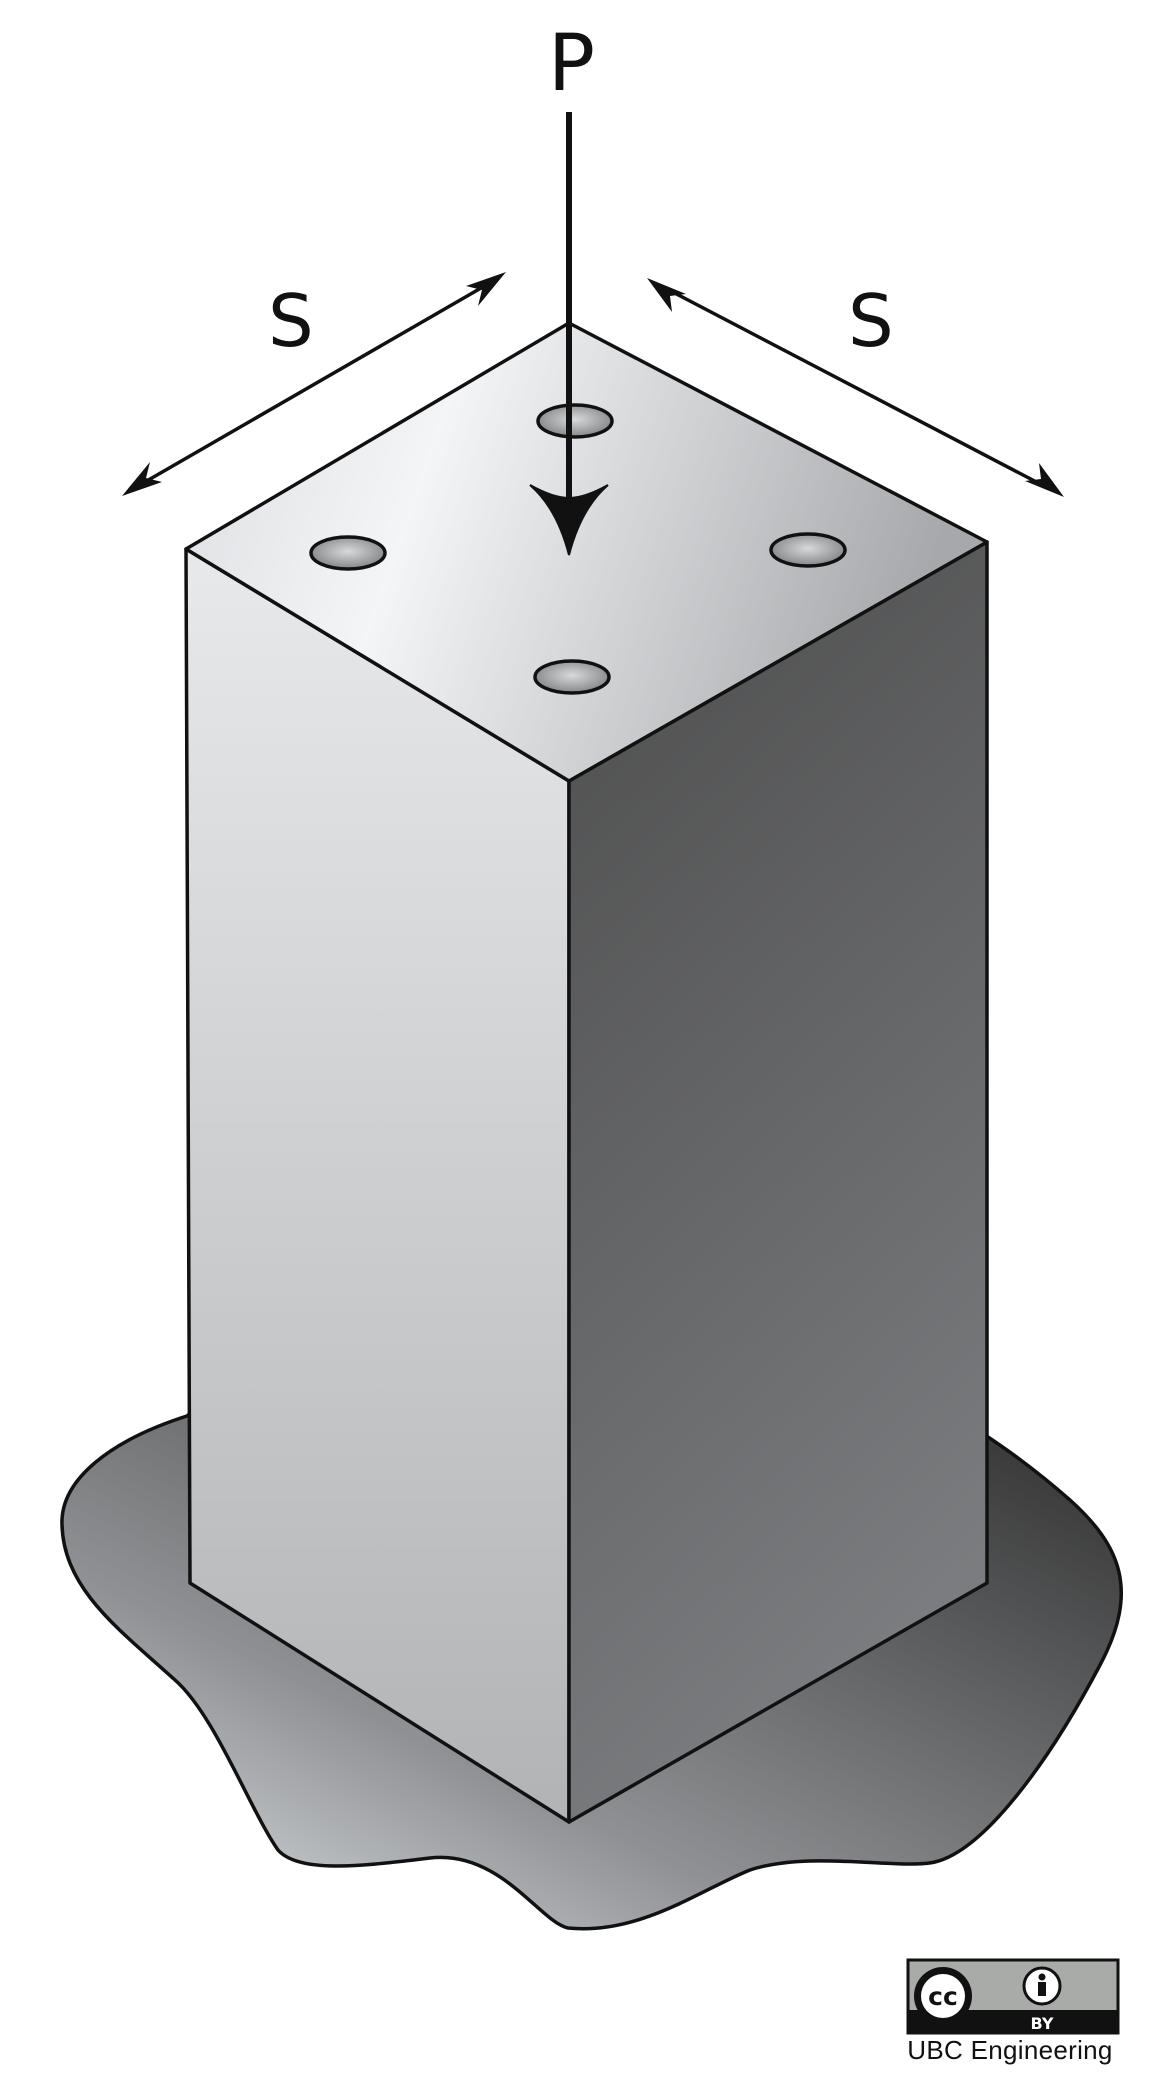 This screenshot has height=2100, width=1167. Describe the element at coordinates (666, 295) in the screenshot. I see `dimension-arrowhead-right-start` at that location.